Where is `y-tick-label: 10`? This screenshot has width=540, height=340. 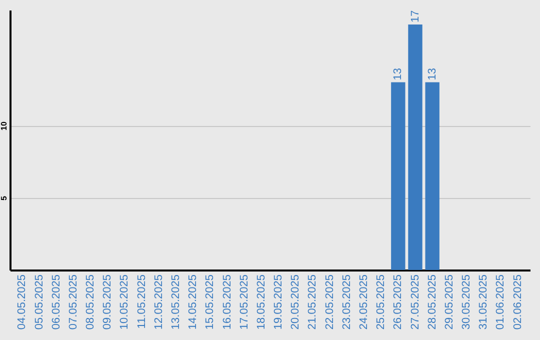
y-tick-label: 10 is located at coordinates (4, 126).